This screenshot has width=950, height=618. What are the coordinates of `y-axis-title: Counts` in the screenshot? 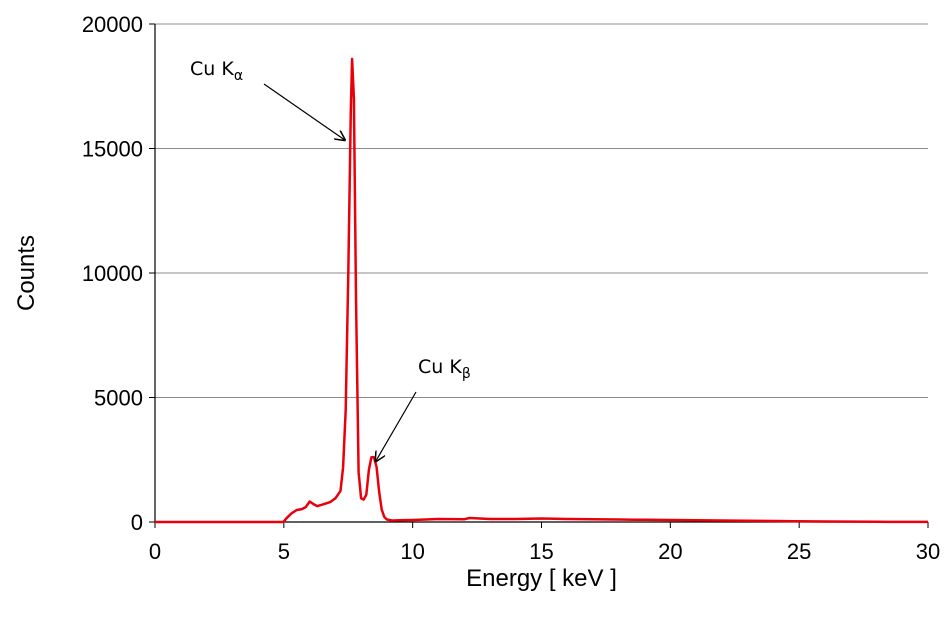 It's located at (26, 273).